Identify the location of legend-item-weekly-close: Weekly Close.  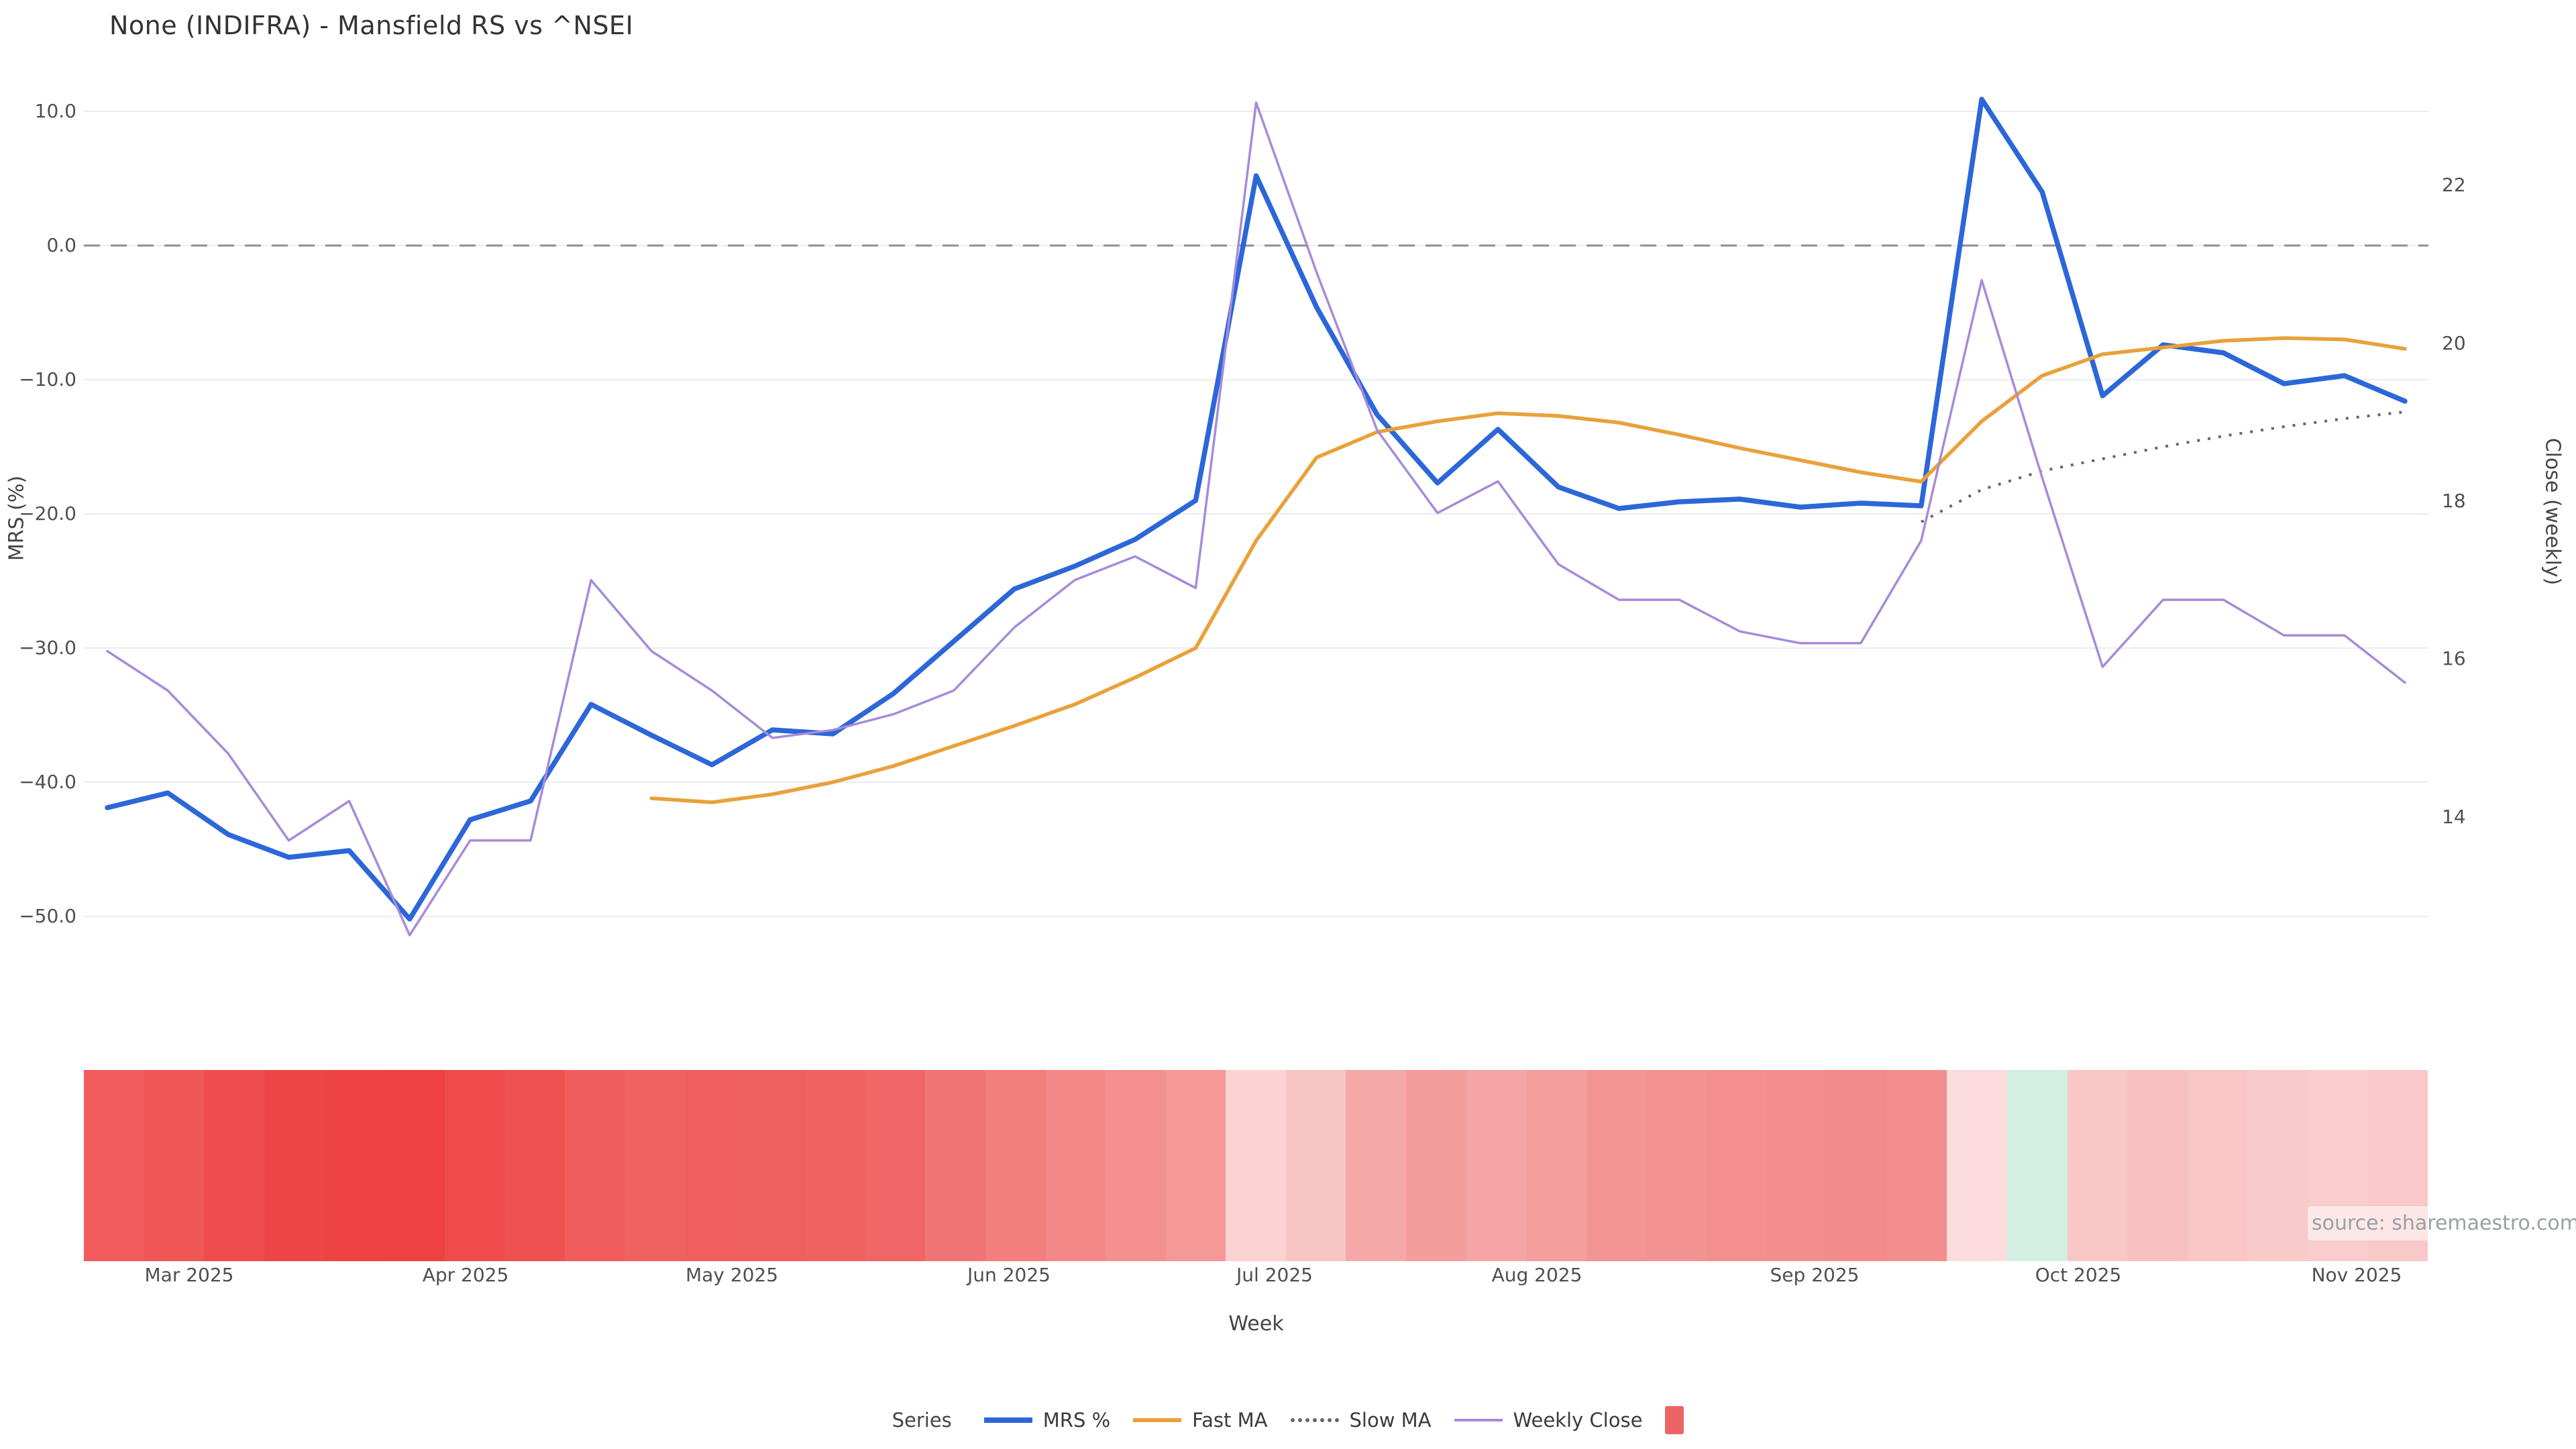
(1548, 1420).